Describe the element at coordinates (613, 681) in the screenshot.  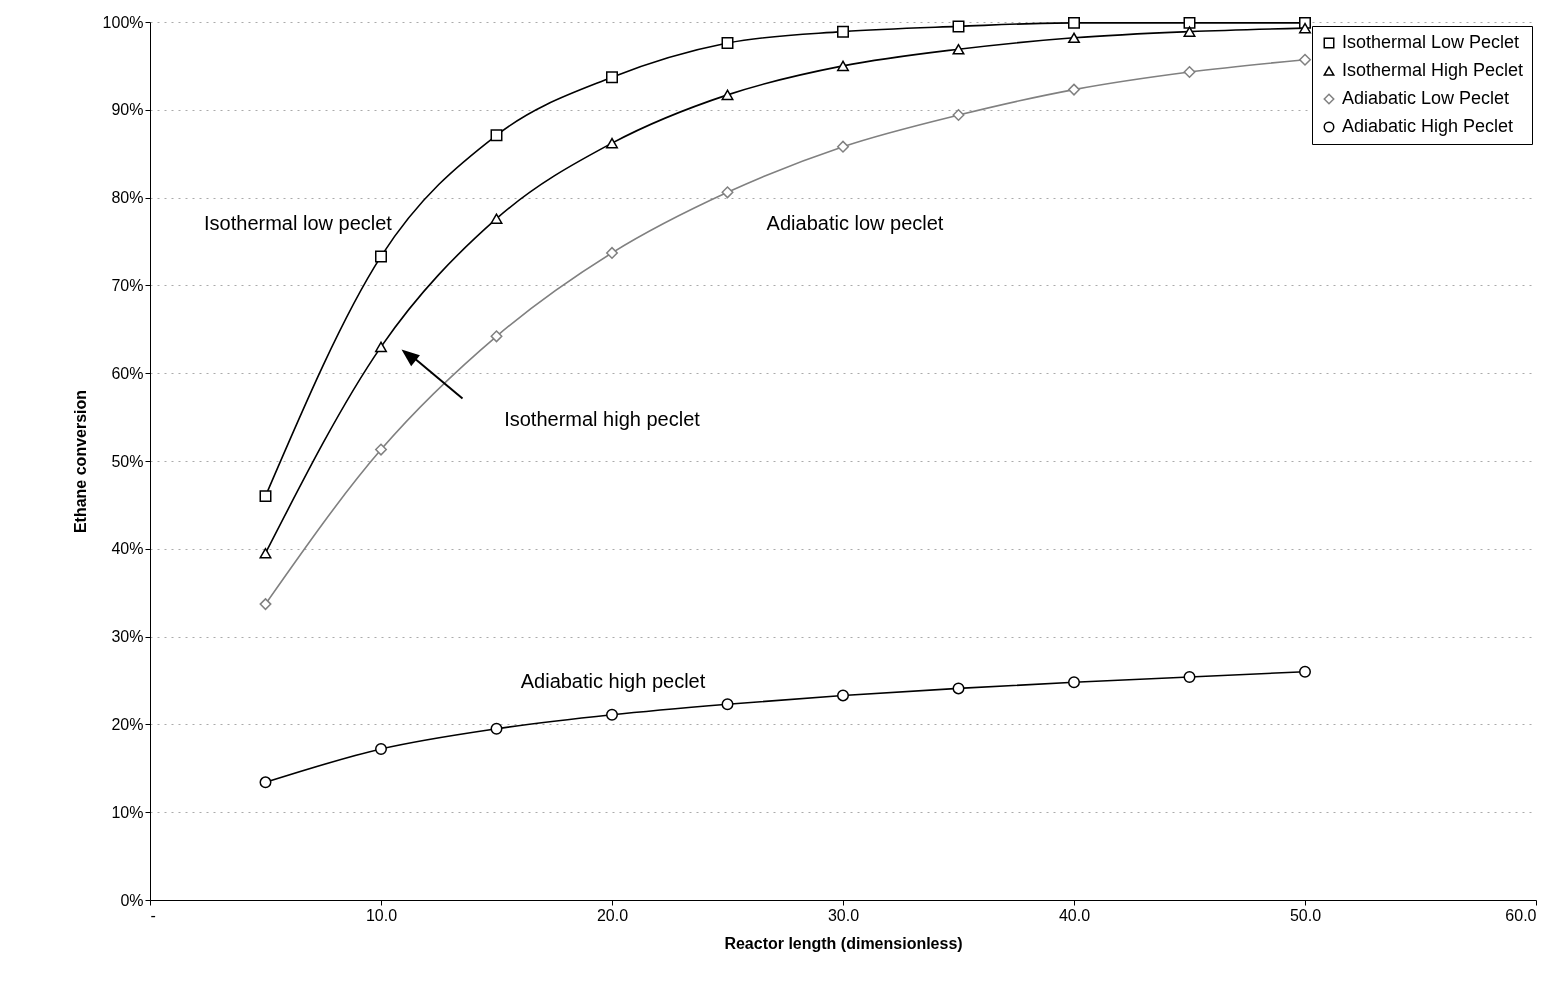
I see `annotation: Adiabatic high peclet` at that location.